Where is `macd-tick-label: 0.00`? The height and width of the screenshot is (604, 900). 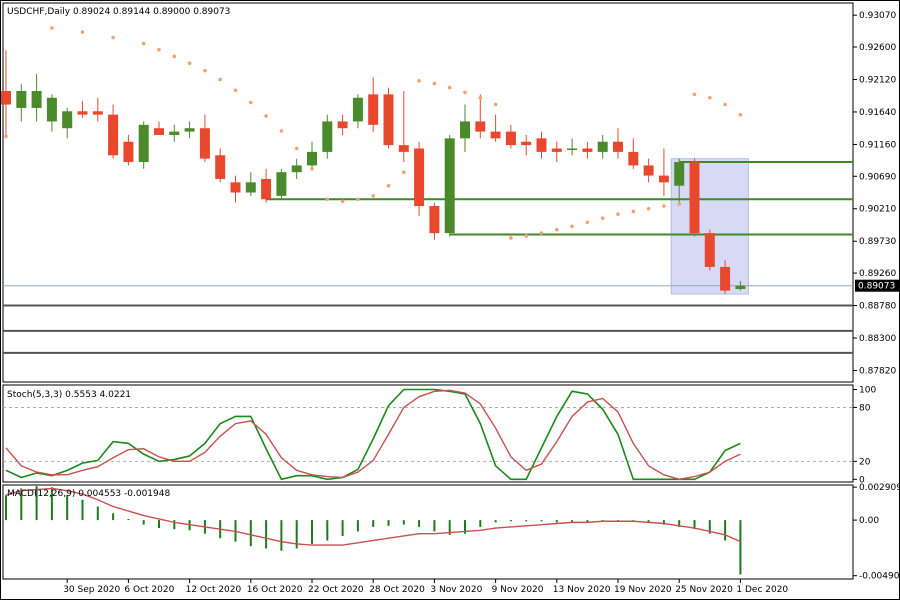 macd-tick-label: 0.00 is located at coordinates (869, 521).